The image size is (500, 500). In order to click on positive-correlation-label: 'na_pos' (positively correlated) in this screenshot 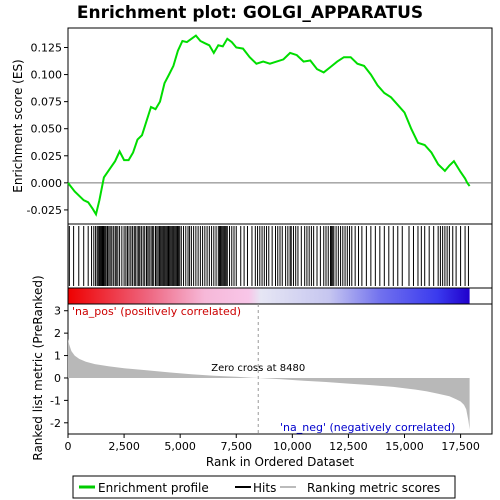, I will do `click(156, 311)`.